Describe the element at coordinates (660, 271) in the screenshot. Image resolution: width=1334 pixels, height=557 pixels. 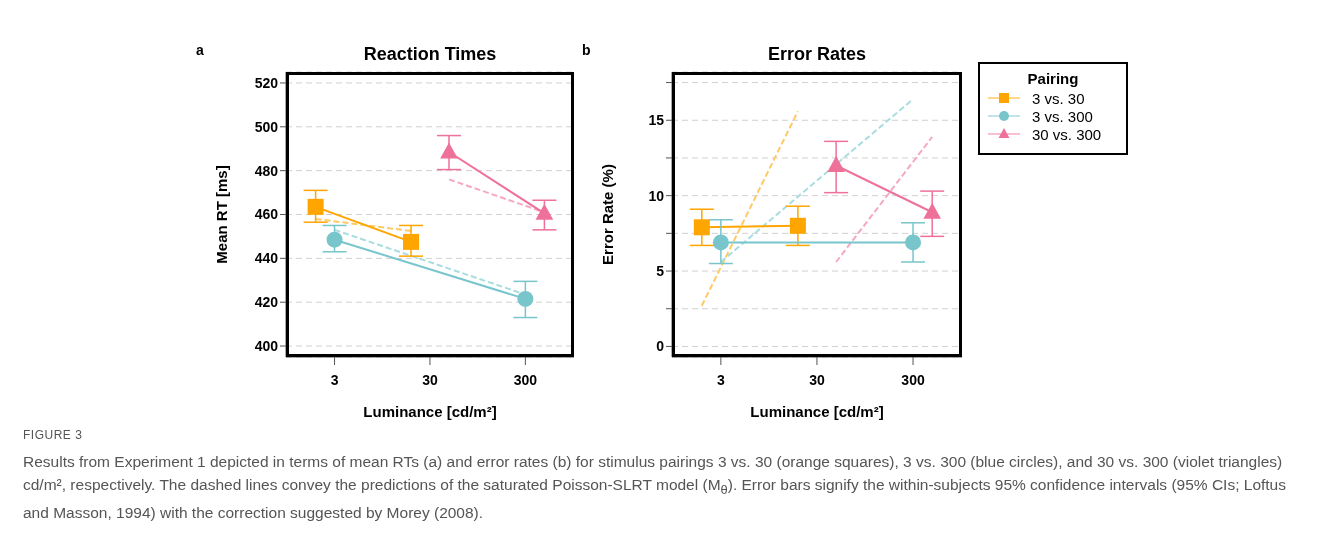
I see `y-tick-label: 5` at that location.